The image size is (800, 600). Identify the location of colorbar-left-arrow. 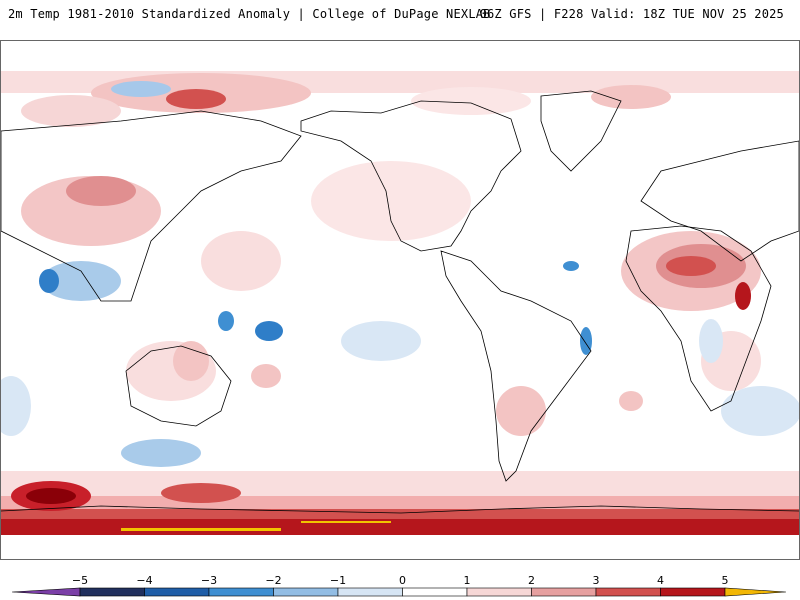
(46, 592).